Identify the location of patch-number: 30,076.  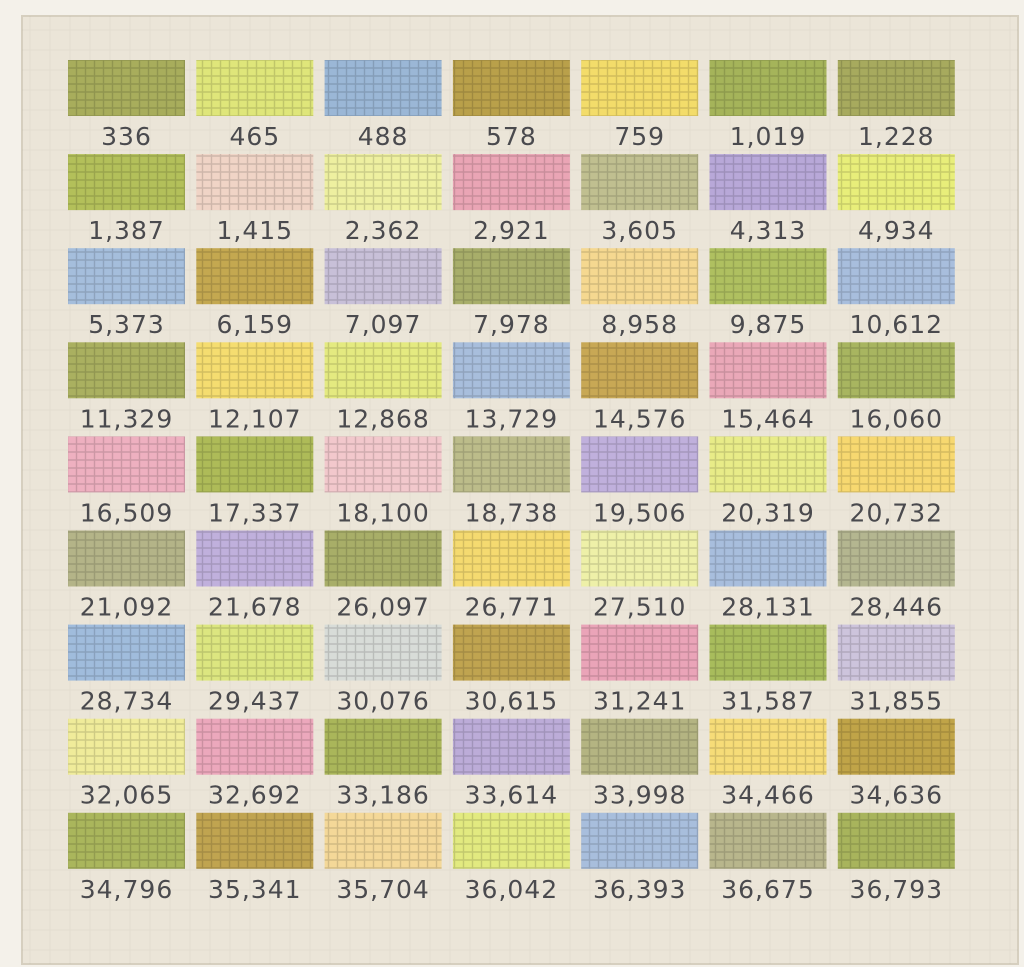
(382, 701).